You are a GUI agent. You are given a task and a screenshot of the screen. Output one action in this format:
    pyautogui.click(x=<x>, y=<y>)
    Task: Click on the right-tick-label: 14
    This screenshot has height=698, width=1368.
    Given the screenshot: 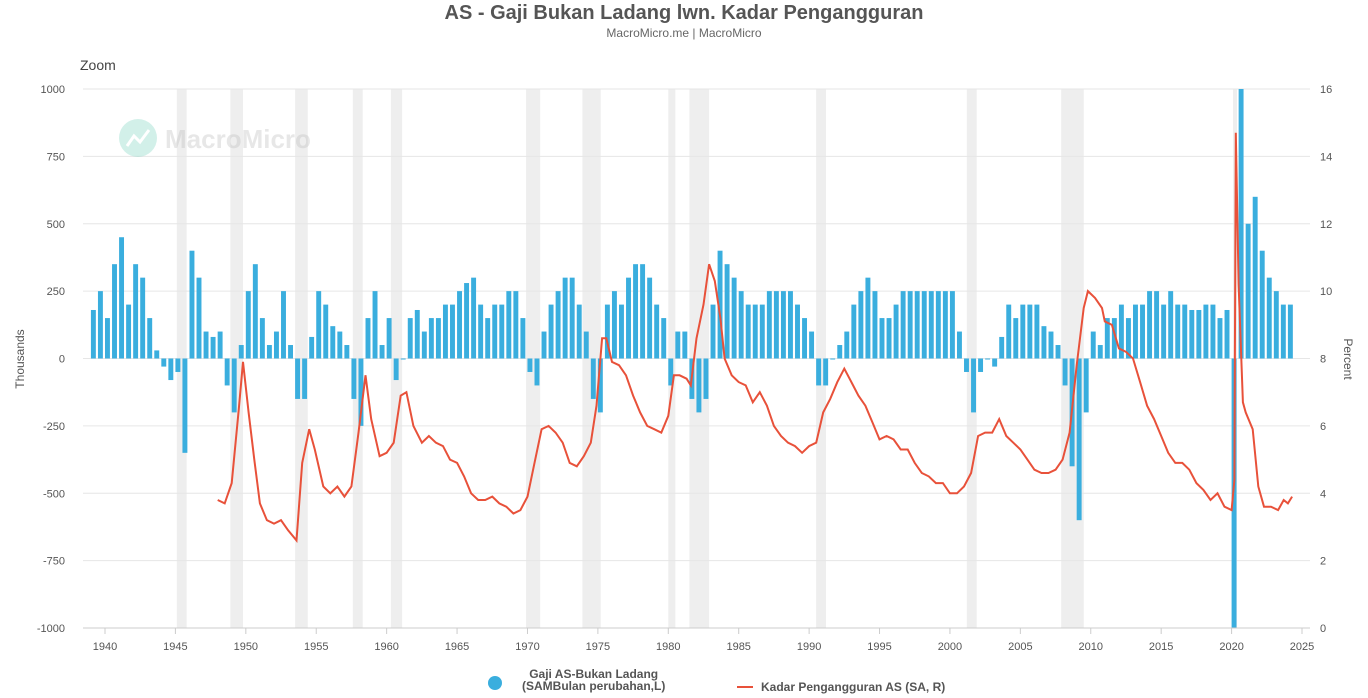 What is the action you would take?
    pyautogui.click(x=1326, y=157)
    